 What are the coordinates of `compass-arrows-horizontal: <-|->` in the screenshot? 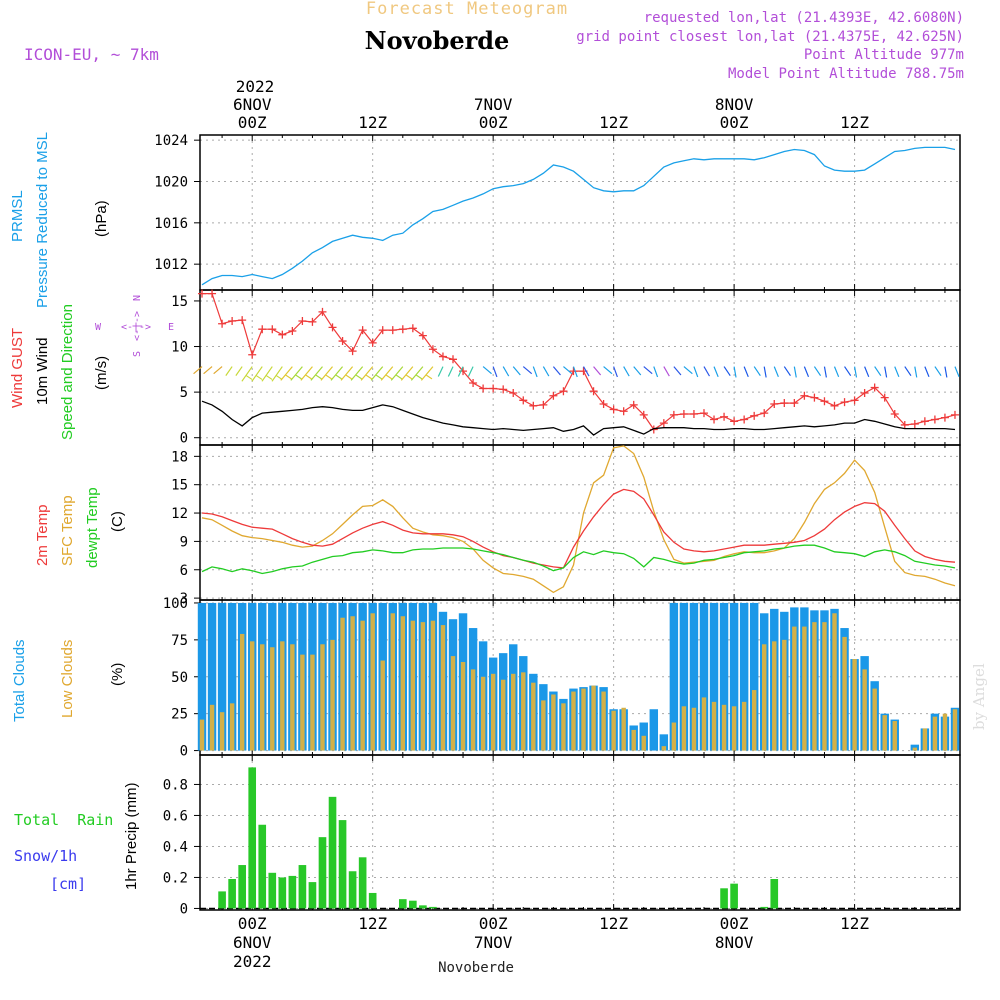 It's located at (136, 327).